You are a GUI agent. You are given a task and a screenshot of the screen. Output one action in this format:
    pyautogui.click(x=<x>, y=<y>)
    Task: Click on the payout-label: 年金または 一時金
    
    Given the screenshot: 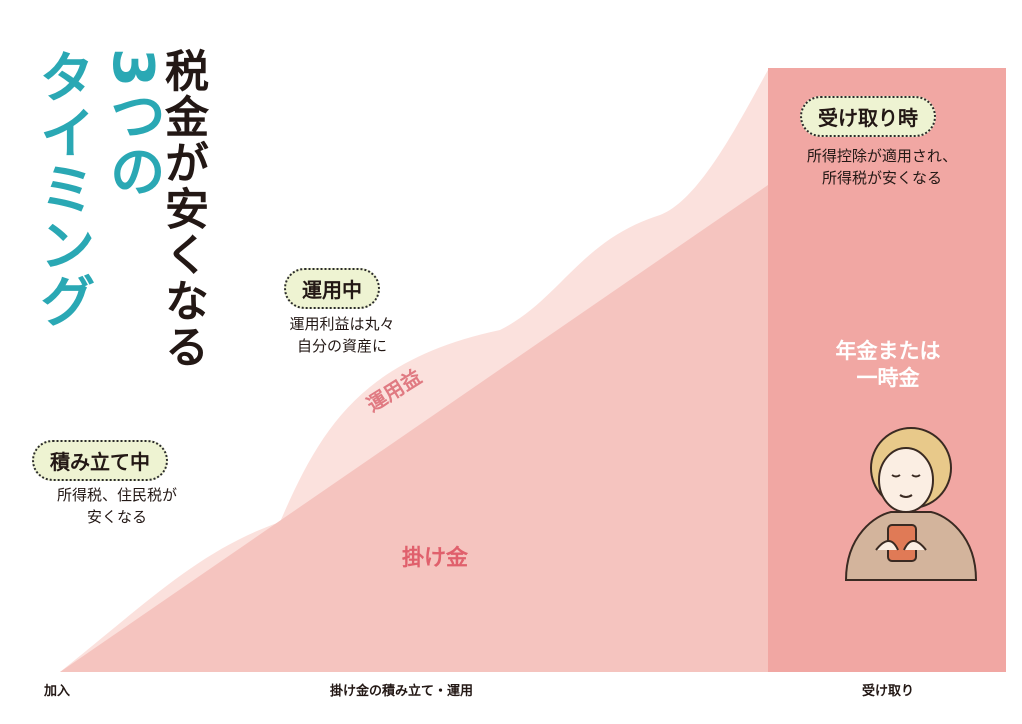 What is the action you would take?
    pyautogui.click(x=888, y=365)
    